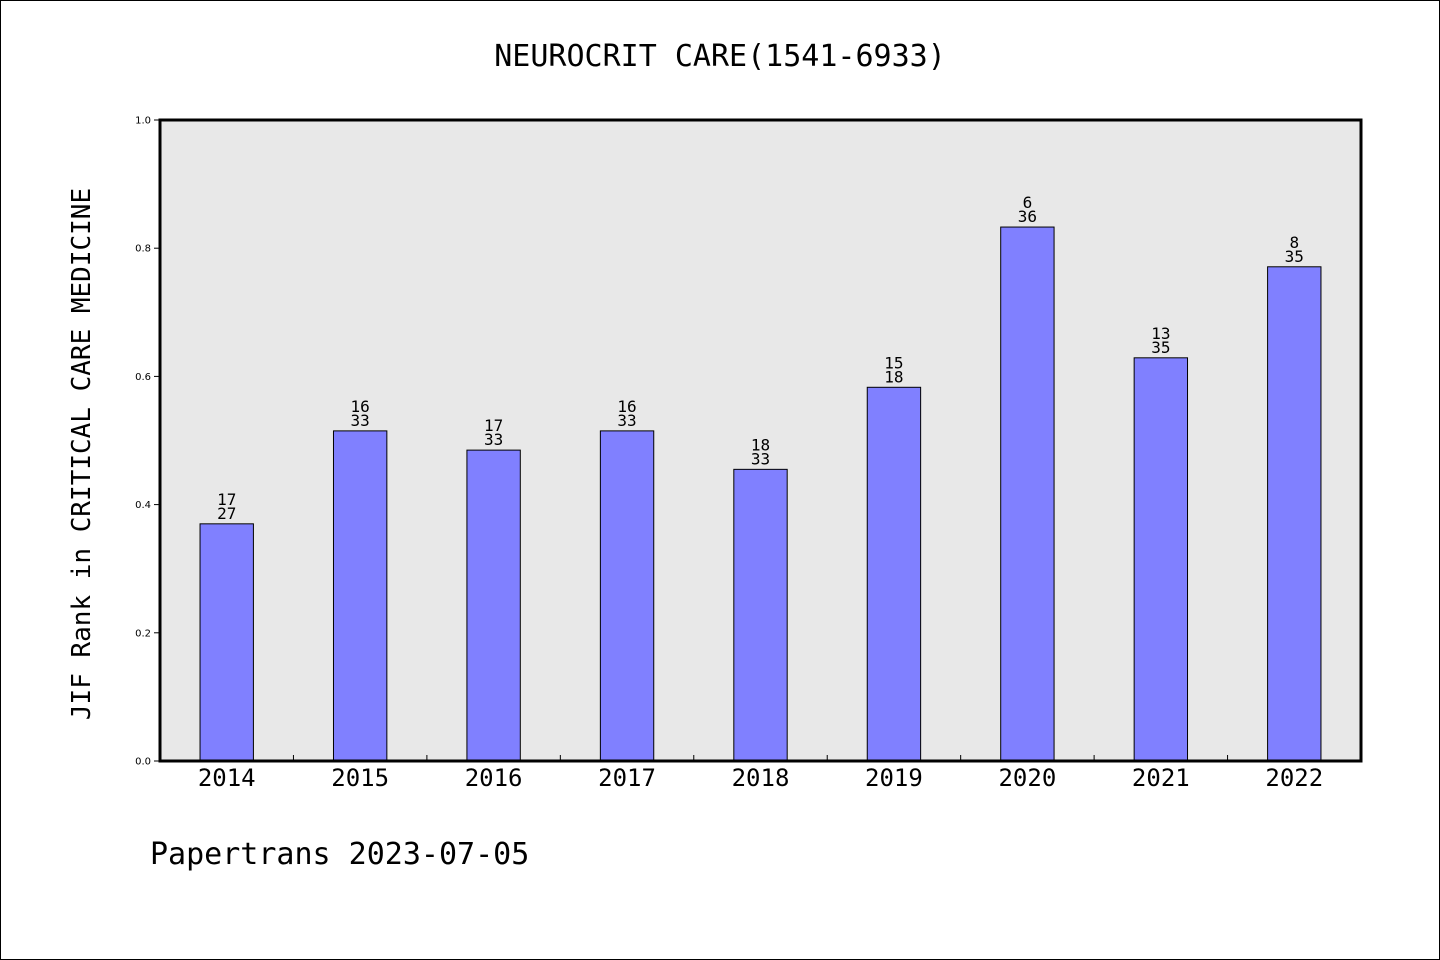 The width and height of the screenshot is (1440, 960). I want to click on x-tick-label: 2020, so click(1027, 778).